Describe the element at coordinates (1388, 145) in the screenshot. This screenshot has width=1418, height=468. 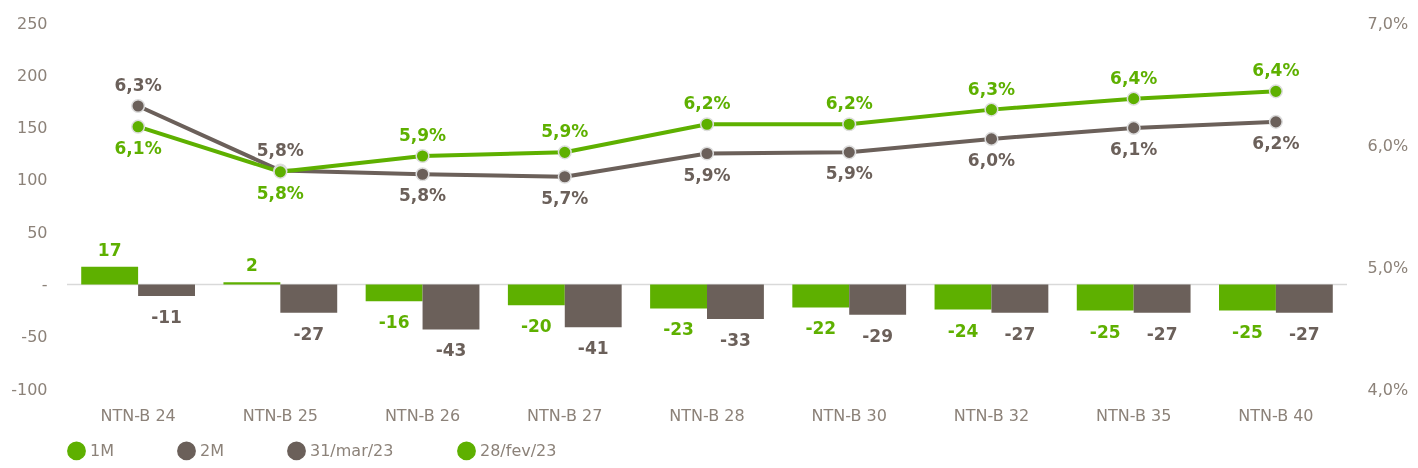
I see `y2-tick-label: 6,0%` at that location.